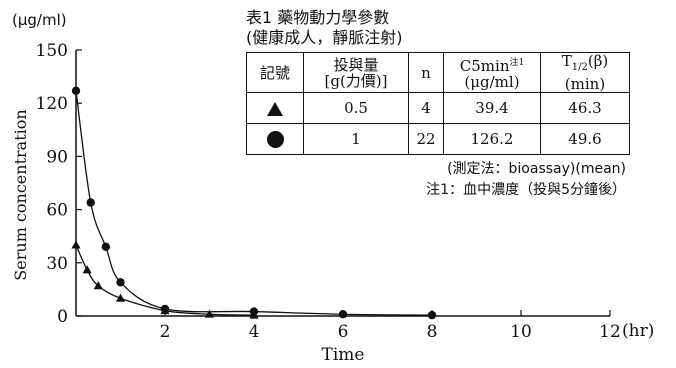 This screenshot has width=676, height=368. Describe the element at coordinates (426, 108) in the screenshot. I see `row-n: 4` at that location.